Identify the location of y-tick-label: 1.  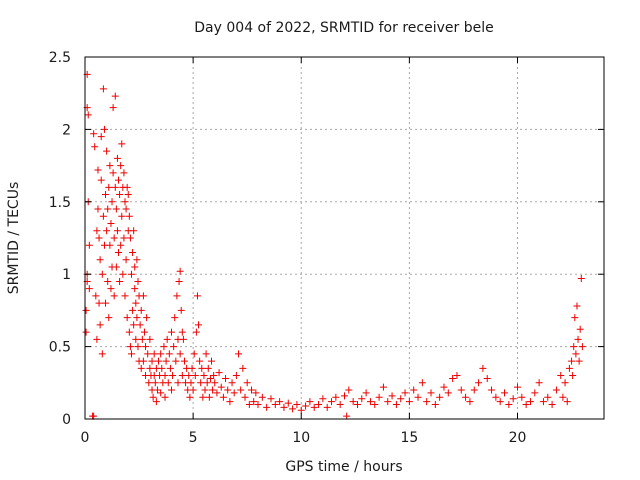
(66, 275).